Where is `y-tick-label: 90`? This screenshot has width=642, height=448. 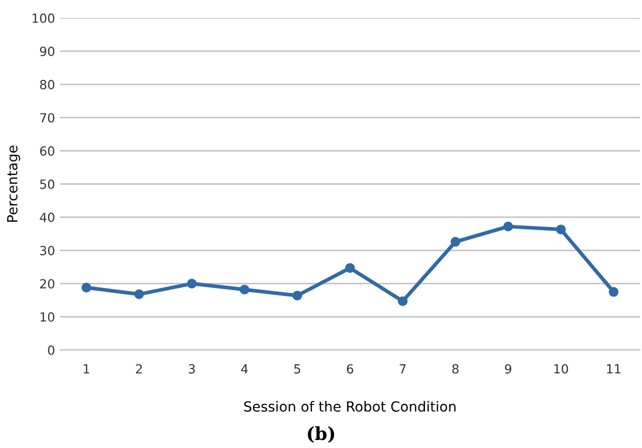
y-tick-label: 90 is located at coordinates (47, 51).